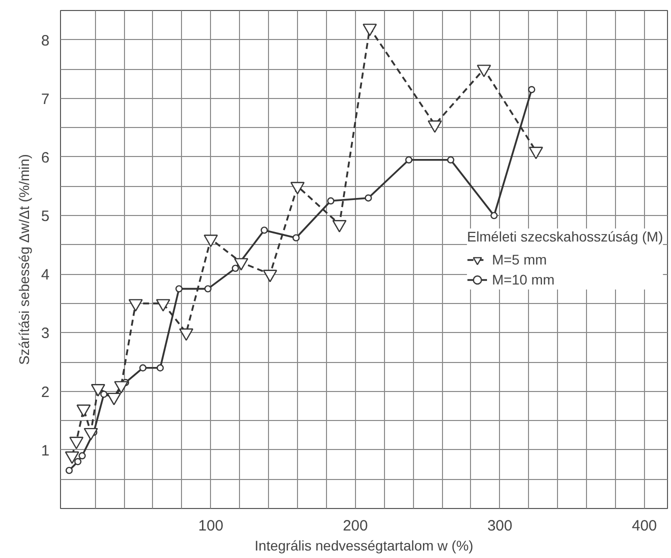  What do you see at coordinates (355, 526) in the screenshot?
I see `x-tick-label: 200` at bounding box center [355, 526].